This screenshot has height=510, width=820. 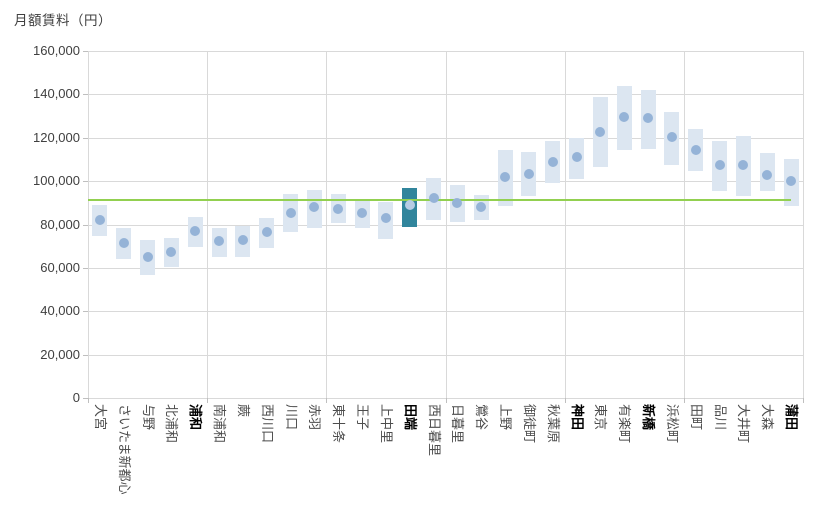 What do you see at coordinates (100, 417) in the screenshot?
I see `x-axis-label-station: 大宮` at bounding box center [100, 417].